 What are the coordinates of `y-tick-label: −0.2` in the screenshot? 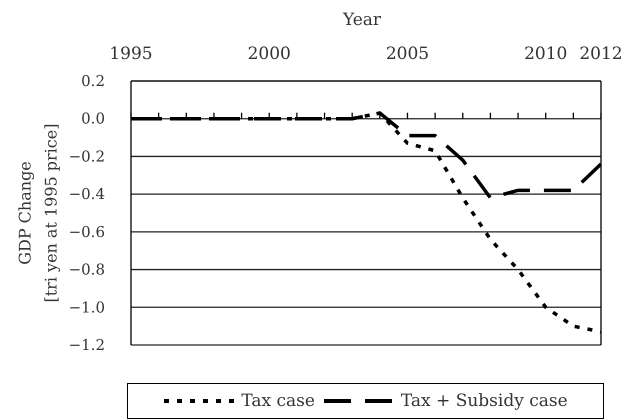 It's located at (86, 156).